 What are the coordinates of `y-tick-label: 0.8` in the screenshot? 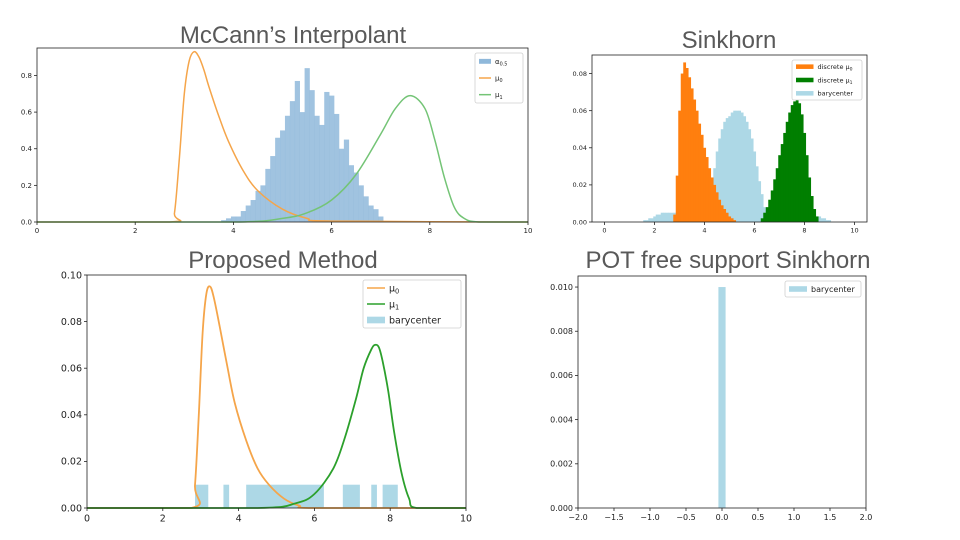 It's located at (26, 76).